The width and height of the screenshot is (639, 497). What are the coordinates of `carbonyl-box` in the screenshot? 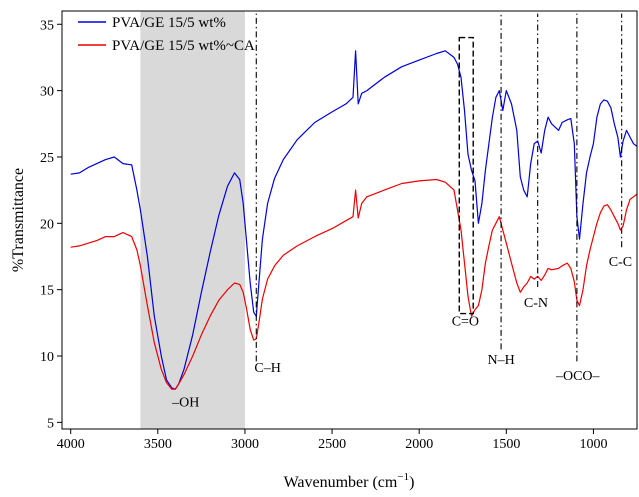 It's located at (466, 175).